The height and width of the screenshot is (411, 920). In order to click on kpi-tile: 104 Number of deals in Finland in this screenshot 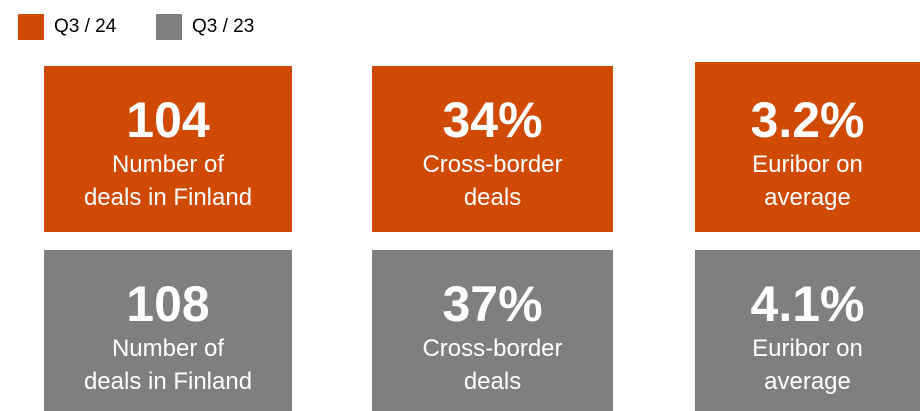, I will do `click(168, 149)`.